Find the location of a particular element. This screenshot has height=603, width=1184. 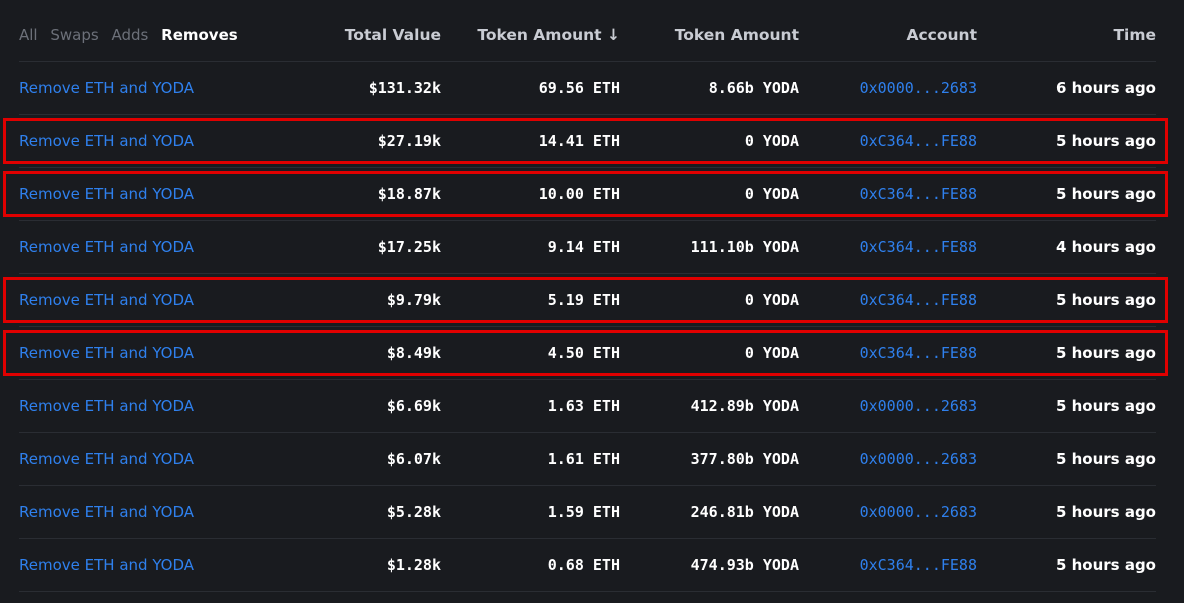

yoda-amount: 474.93b YODA is located at coordinates (744, 565).